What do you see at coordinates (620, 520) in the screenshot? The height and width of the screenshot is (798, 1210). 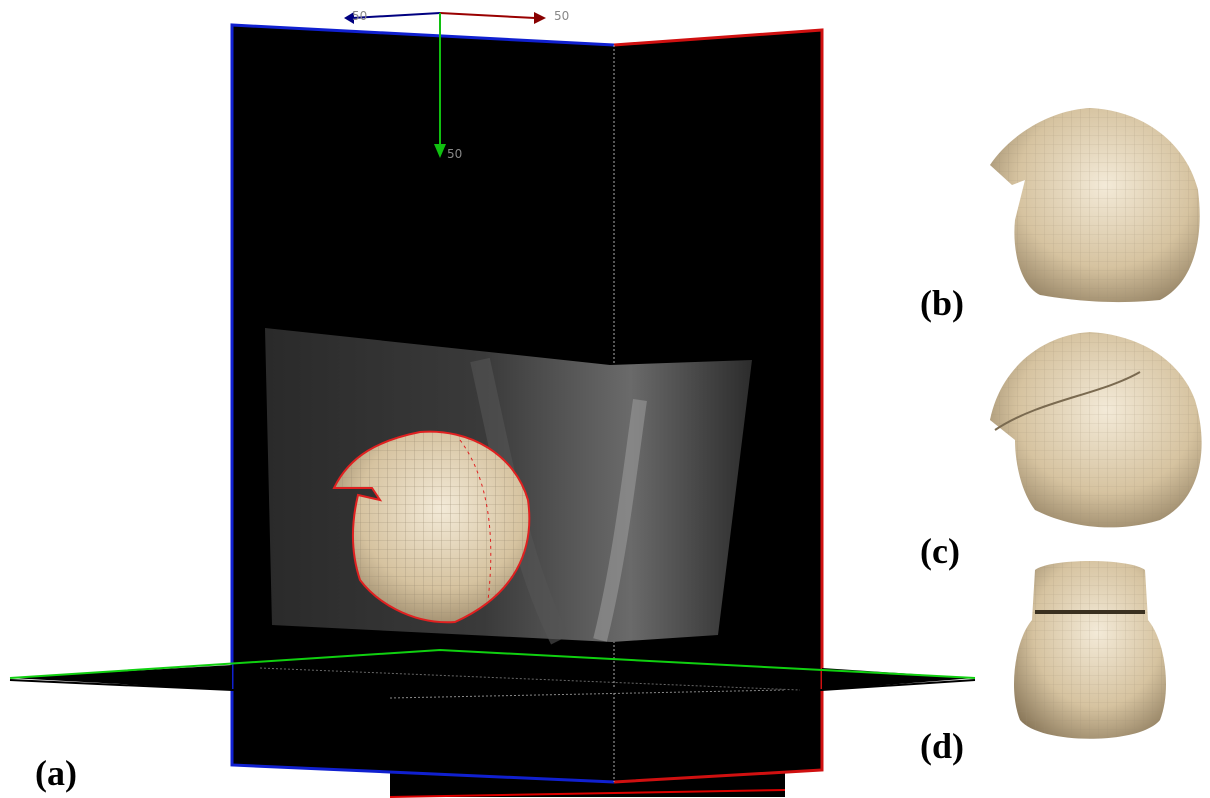 I see `mri-slice` at bounding box center [620, 520].